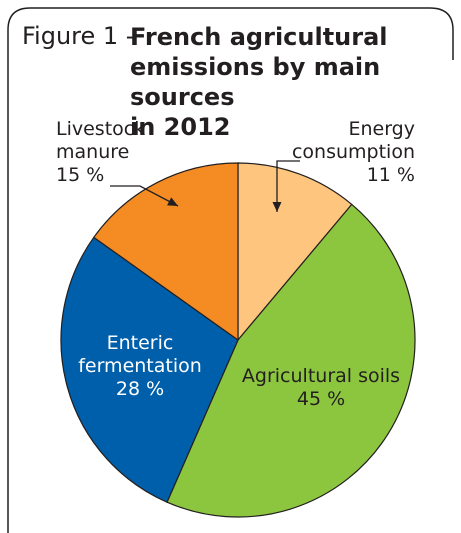 This screenshot has height=533, width=461. I want to click on slice-label-line: consumption, so click(353, 152).